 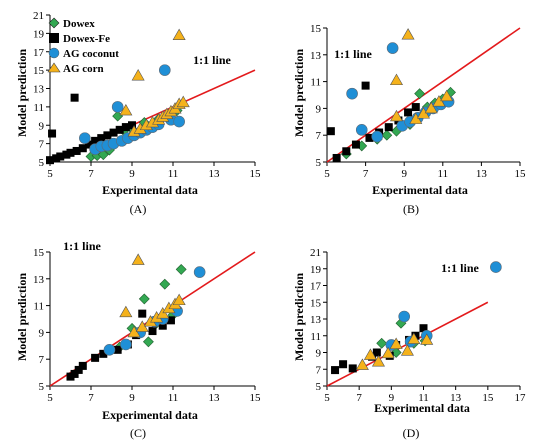 What do you see at coordinates (215, 174) in the screenshot?
I see `x-tick-label-a: 13` at bounding box center [215, 174].